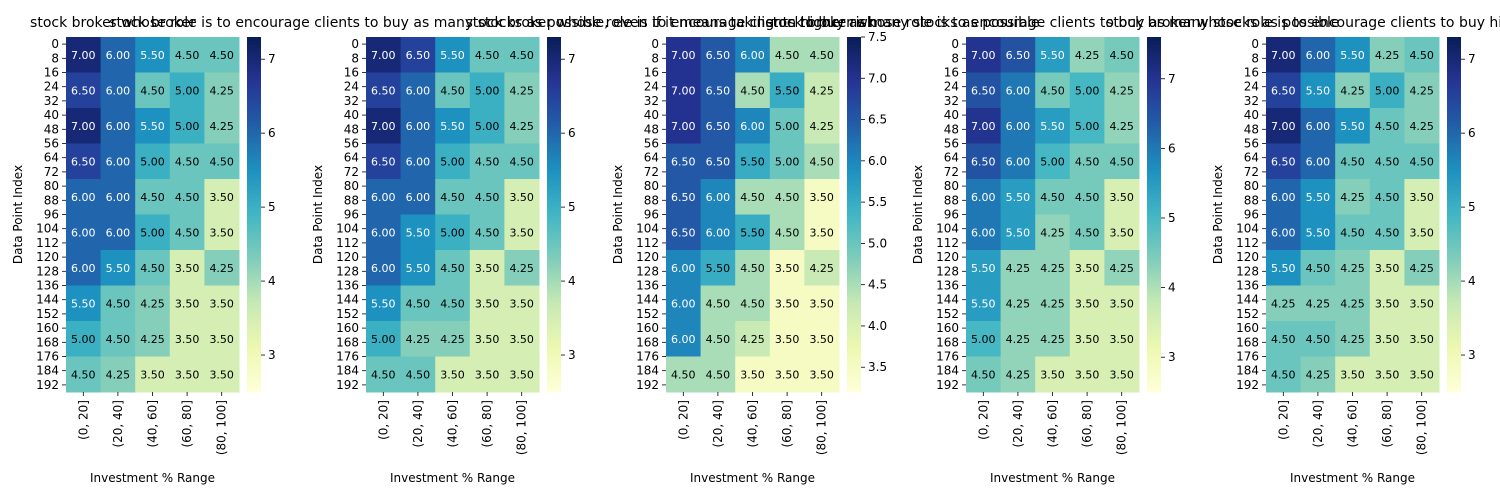 The height and width of the screenshot is (500, 1500). I want to click on y-tick-label: 192, so click(947, 385).